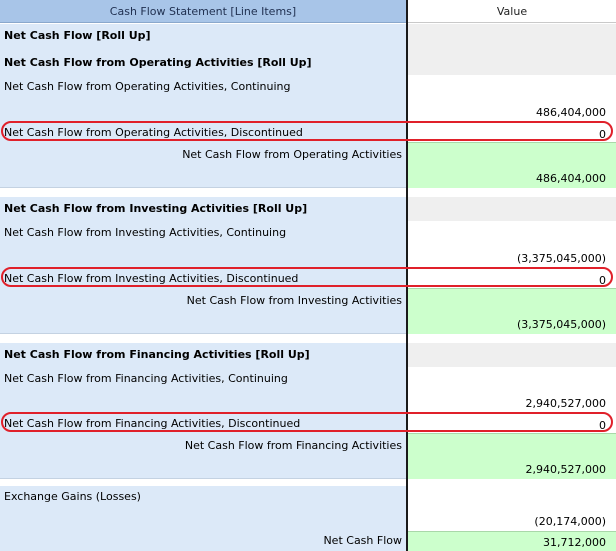 The height and width of the screenshot is (551, 616). What do you see at coordinates (574, 542) in the screenshot?
I see `row-value: 31,712,000` at bounding box center [574, 542].